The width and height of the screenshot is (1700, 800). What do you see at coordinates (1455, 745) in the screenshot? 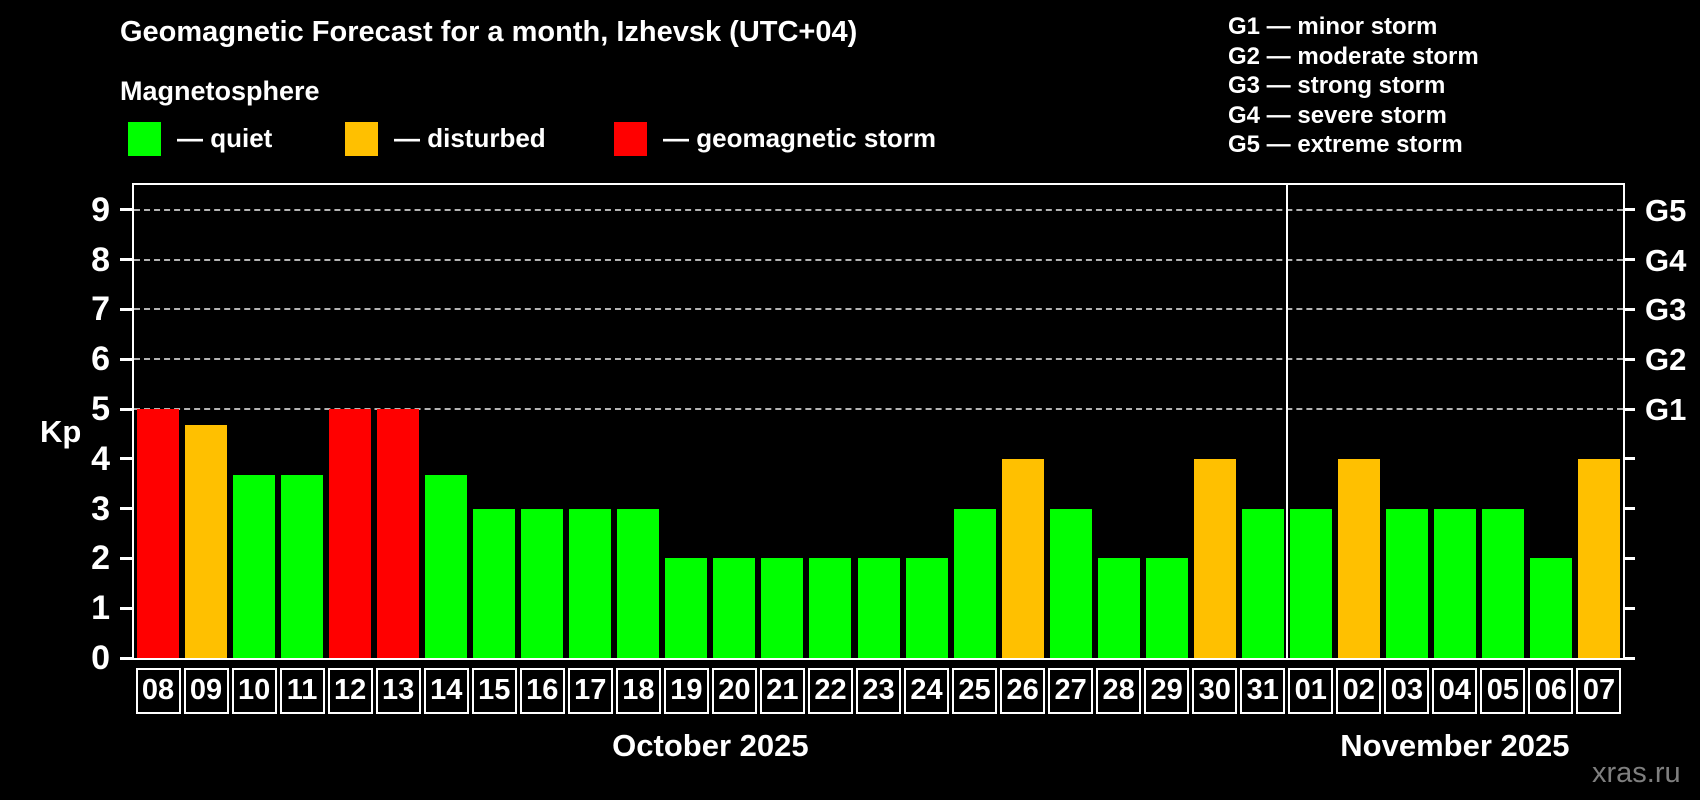
I see `month-label-november: November 2025` at bounding box center [1455, 745].